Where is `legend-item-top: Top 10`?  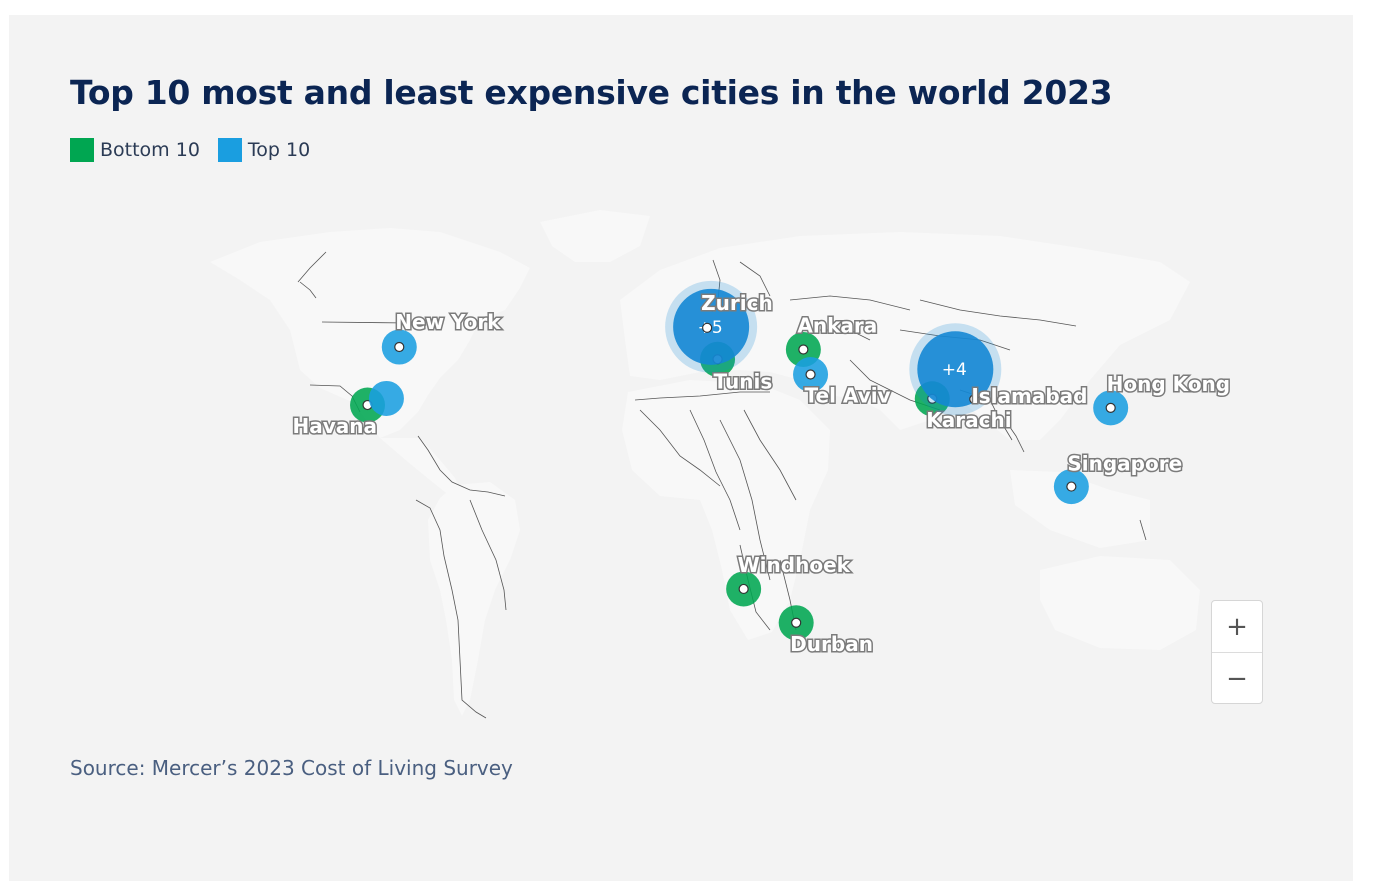
legend-item-top: Top 10 is located at coordinates (264, 150).